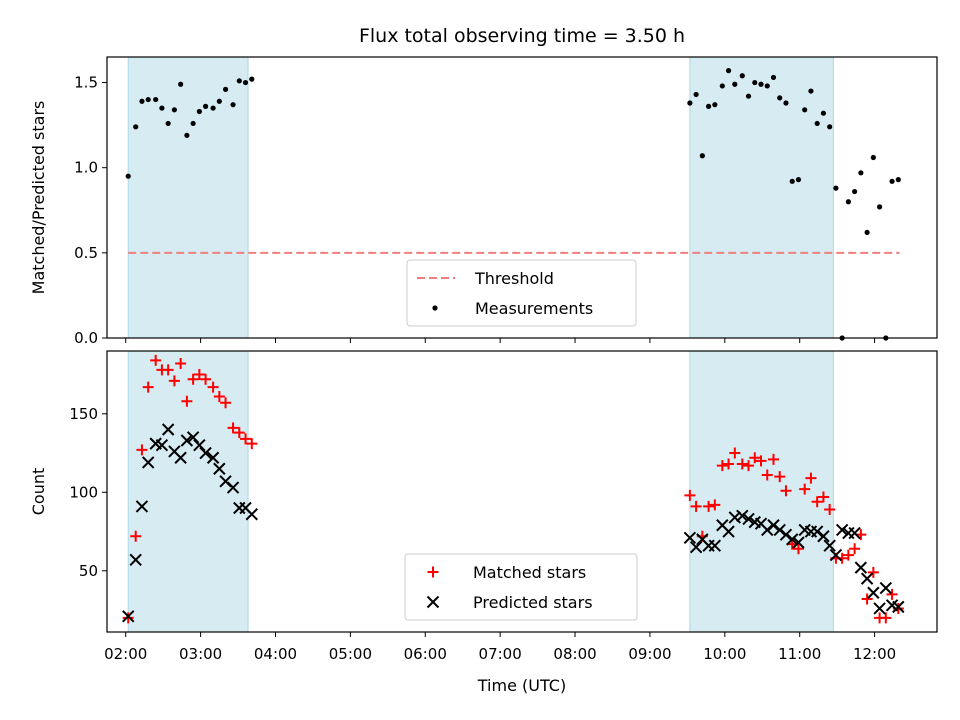 The height and width of the screenshot is (720, 960). Describe the element at coordinates (500, 654) in the screenshot. I see `x-tick-label: 07:00` at that location.